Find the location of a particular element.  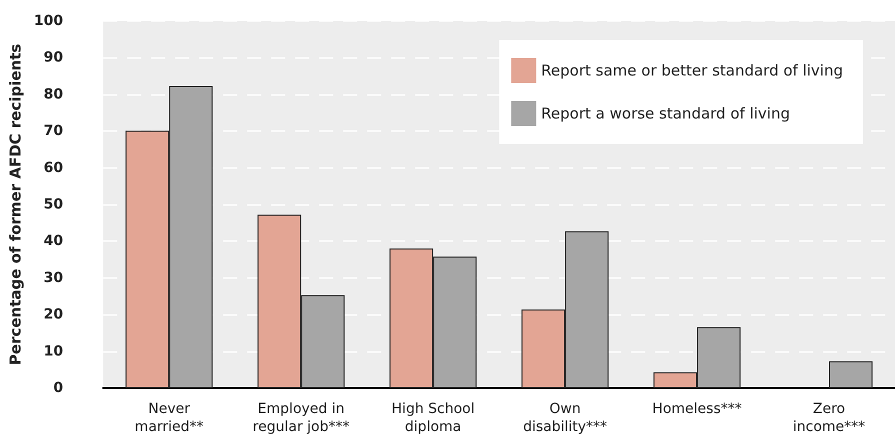

y-tick-label: 40 is located at coordinates (54, 241).